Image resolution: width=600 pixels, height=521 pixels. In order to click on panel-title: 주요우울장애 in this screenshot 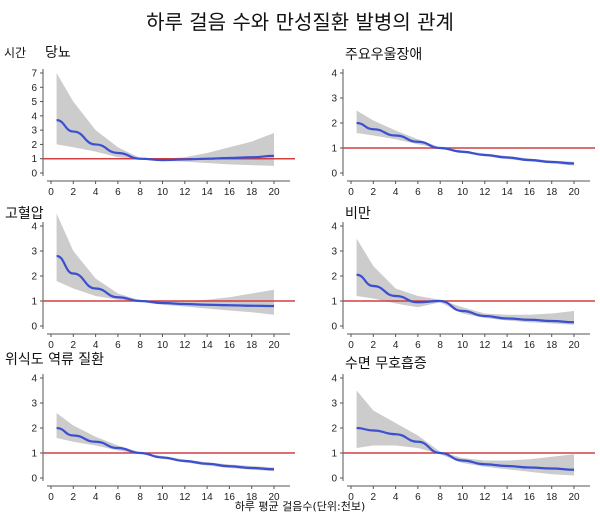, I will do `click(384, 55)`.